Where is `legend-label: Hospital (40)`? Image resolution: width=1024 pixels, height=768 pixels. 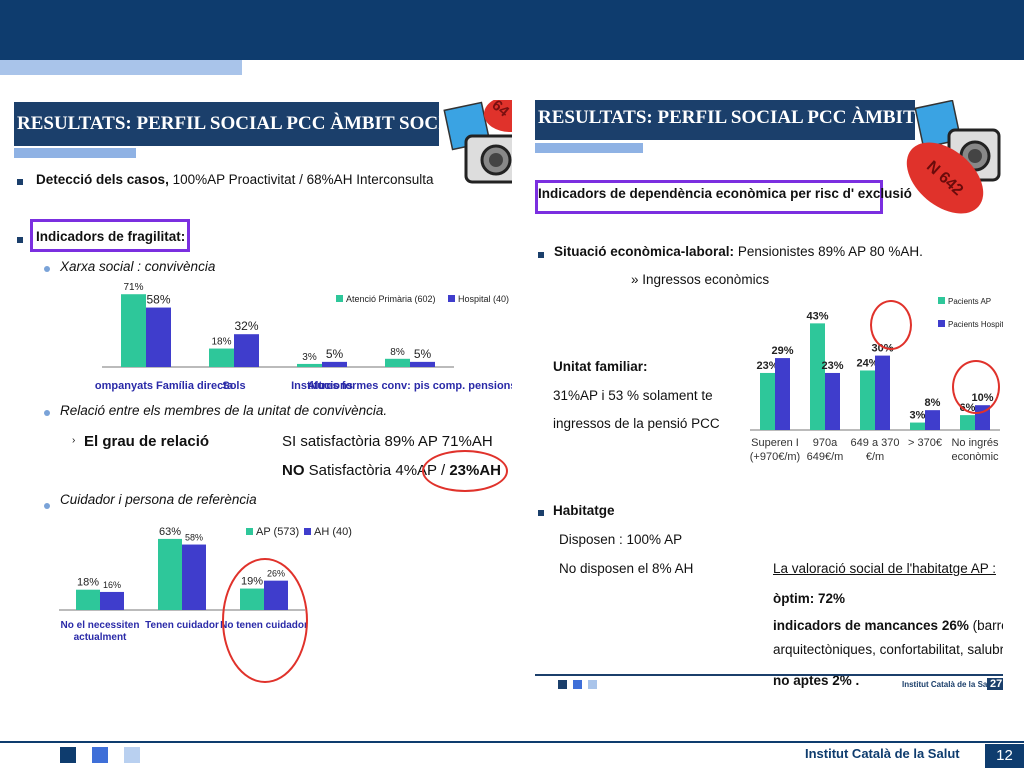
legend-label: Hospital (40) is located at coordinates (483, 299).